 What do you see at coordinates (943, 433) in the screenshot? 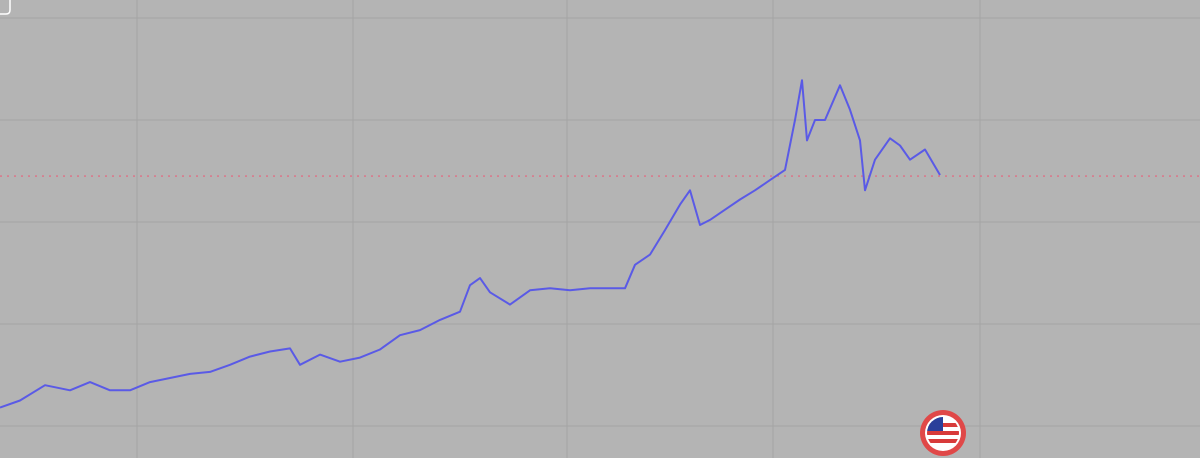
I see `flag-icon` at bounding box center [943, 433].